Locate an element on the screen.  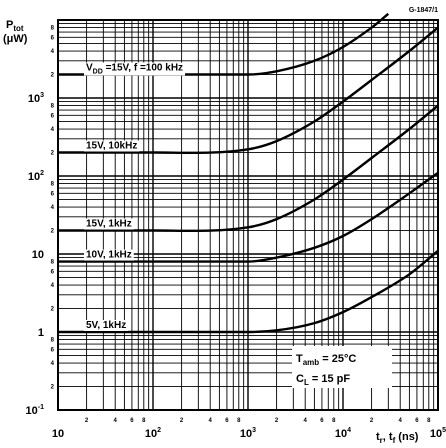
y-axis-title-symbol: P is located at coordinates (9, 25).